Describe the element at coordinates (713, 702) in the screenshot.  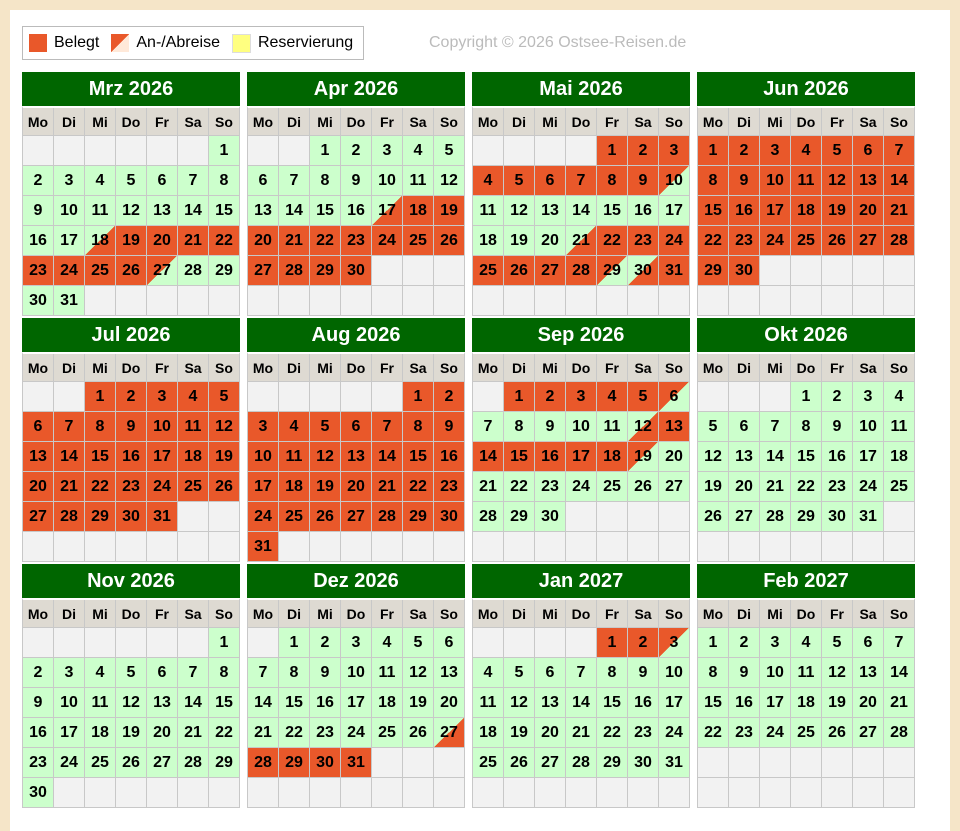
I see `day: 15` at that location.